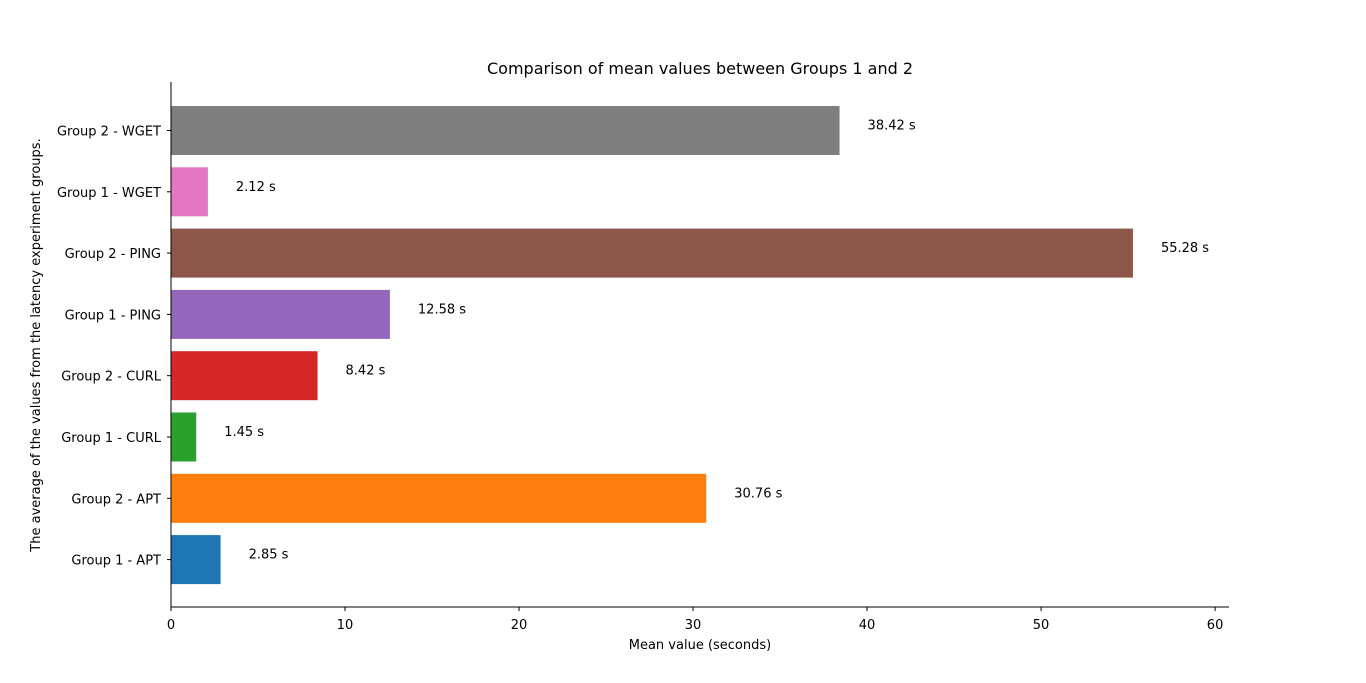 The image size is (1366, 683). Describe the element at coordinates (505, 130) in the screenshot. I see `bar-group-2-wget` at that location.